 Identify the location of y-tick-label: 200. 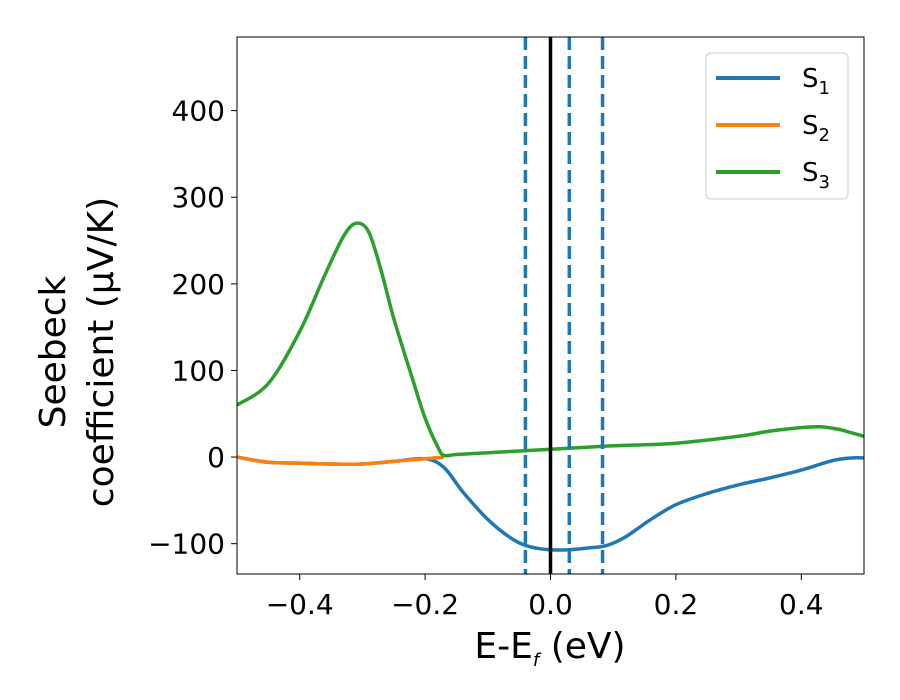
(198, 284).